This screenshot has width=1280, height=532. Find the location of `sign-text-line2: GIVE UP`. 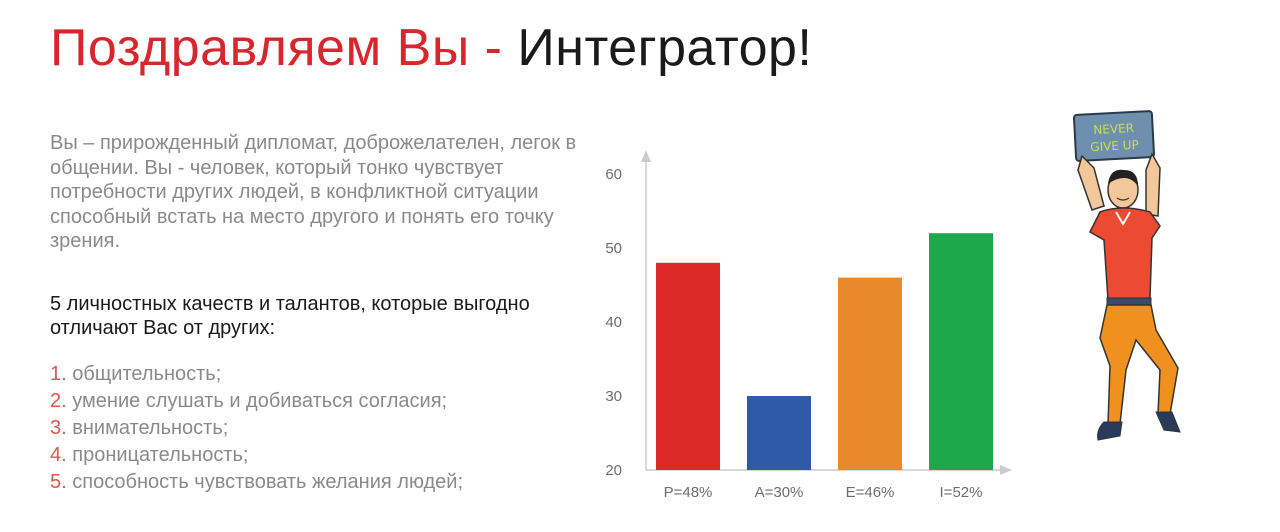

sign-text-line2: GIVE UP is located at coordinates (1114, 146).